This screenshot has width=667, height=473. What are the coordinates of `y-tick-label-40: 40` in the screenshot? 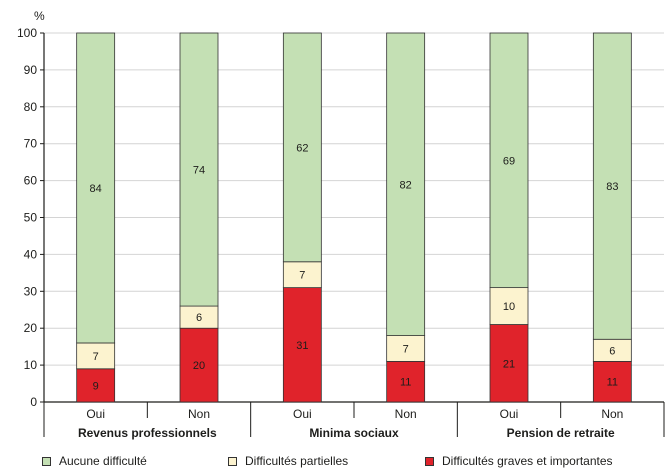 It's located at (31, 254).